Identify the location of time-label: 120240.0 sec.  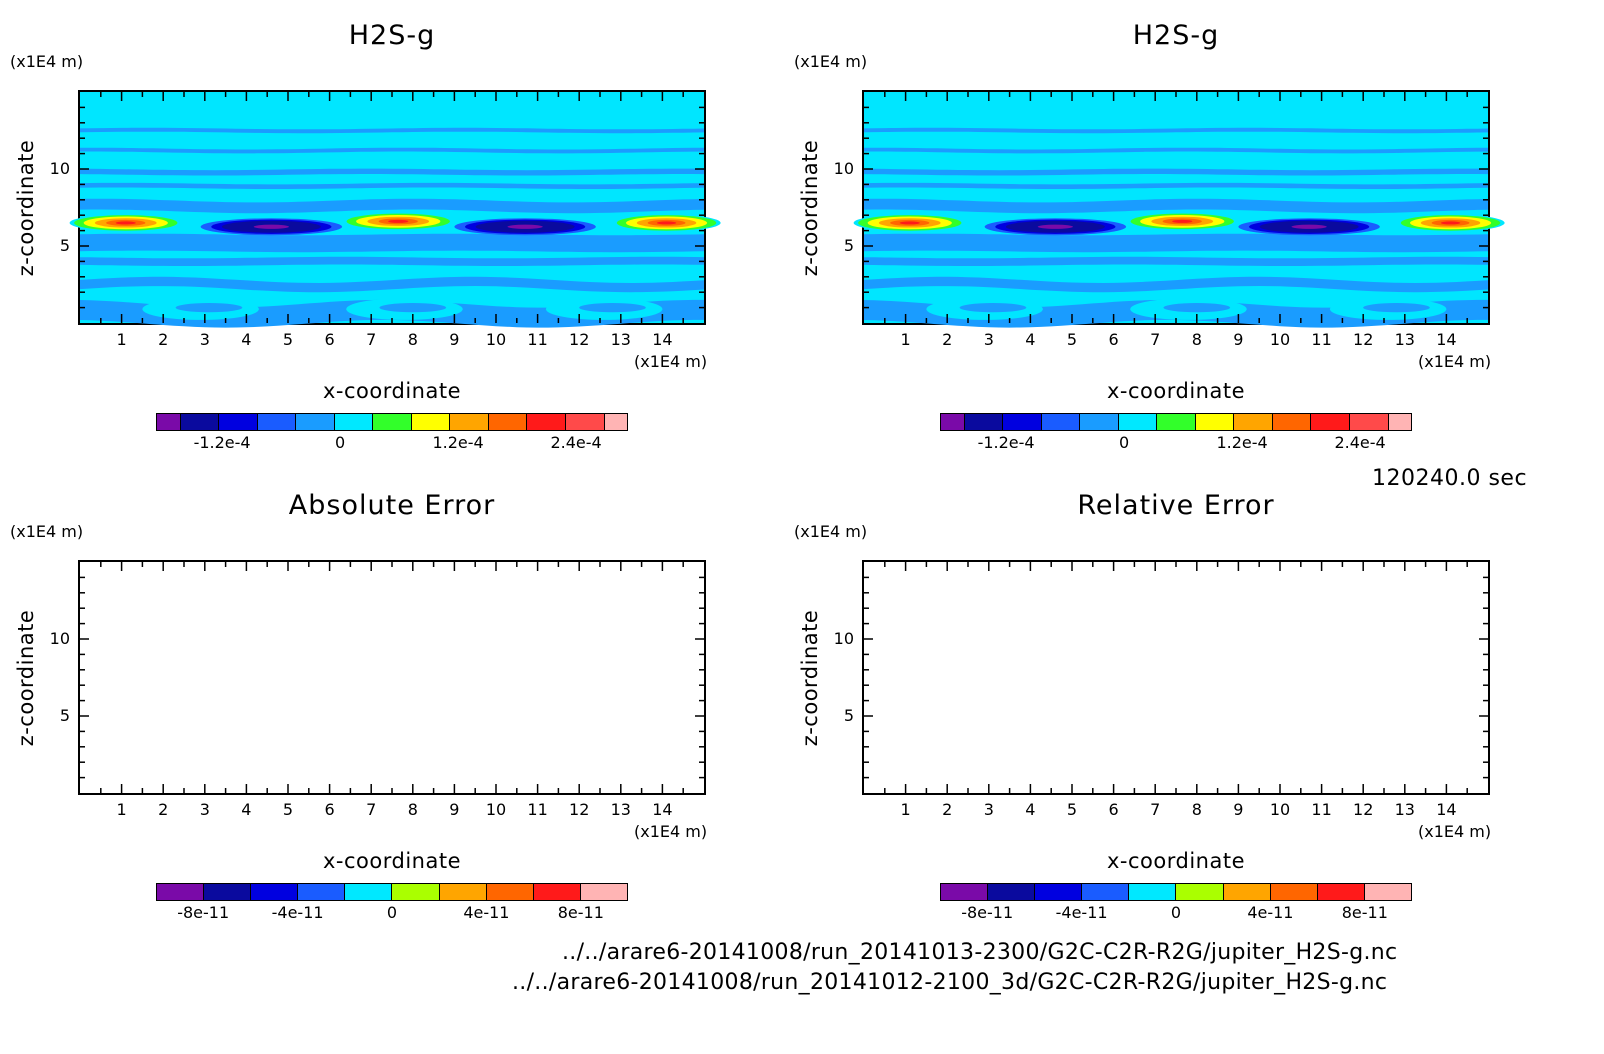
(1450, 478).